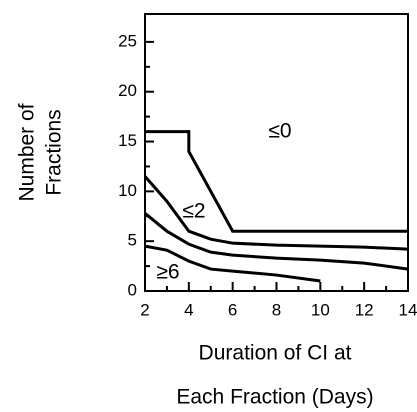  I want to click on x-tick-label: 14, so click(408, 309).